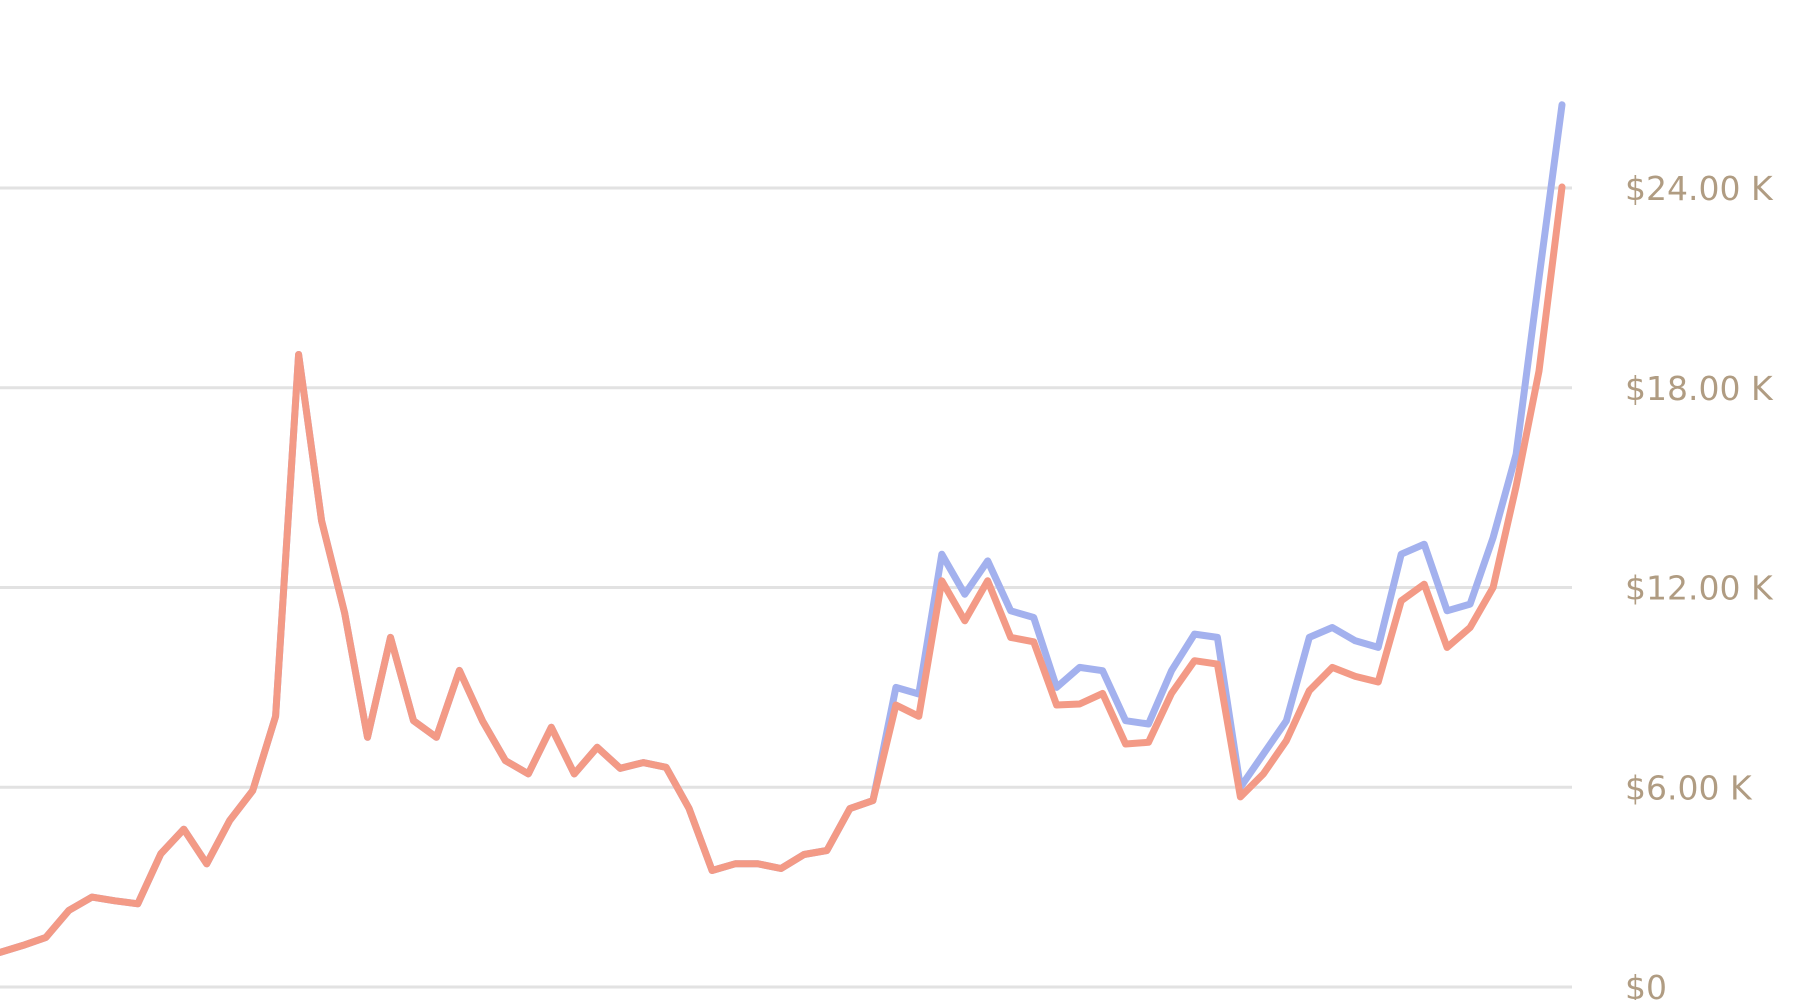 This screenshot has height=1000, width=1800. Describe the element at coordinates (1699, 388) in the screenshot. I see `y-tick-label: $18.00 K` at that location.